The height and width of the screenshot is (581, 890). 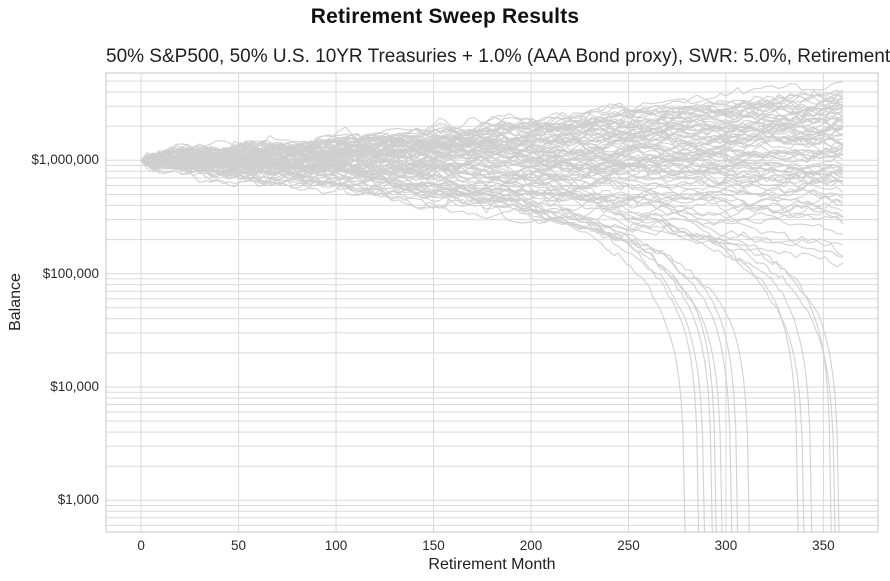 I want to click on y-tick-label: $1,000,000, so click(x=65, y=160).